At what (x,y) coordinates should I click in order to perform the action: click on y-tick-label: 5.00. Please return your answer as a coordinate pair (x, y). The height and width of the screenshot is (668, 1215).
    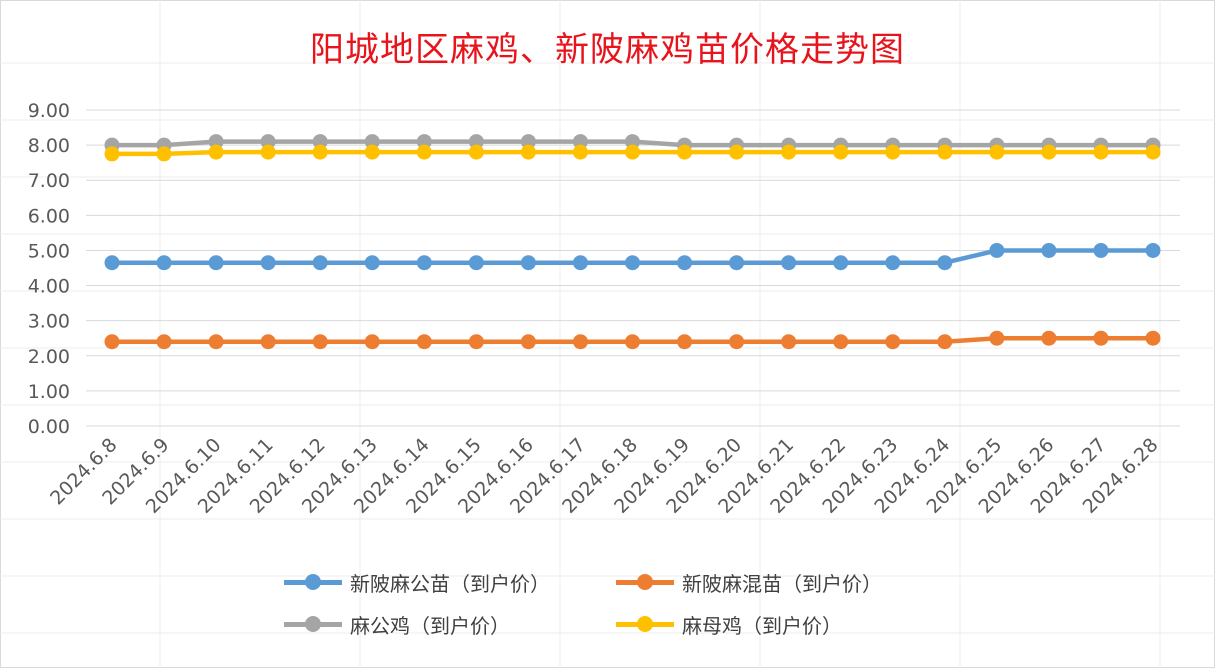
    Looking at the image, I should click on (49, 251).